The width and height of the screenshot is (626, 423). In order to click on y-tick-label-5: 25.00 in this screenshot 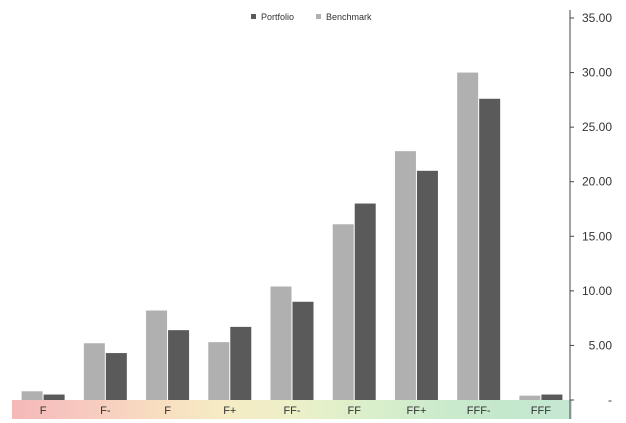, I will do `click(597, 127)`.